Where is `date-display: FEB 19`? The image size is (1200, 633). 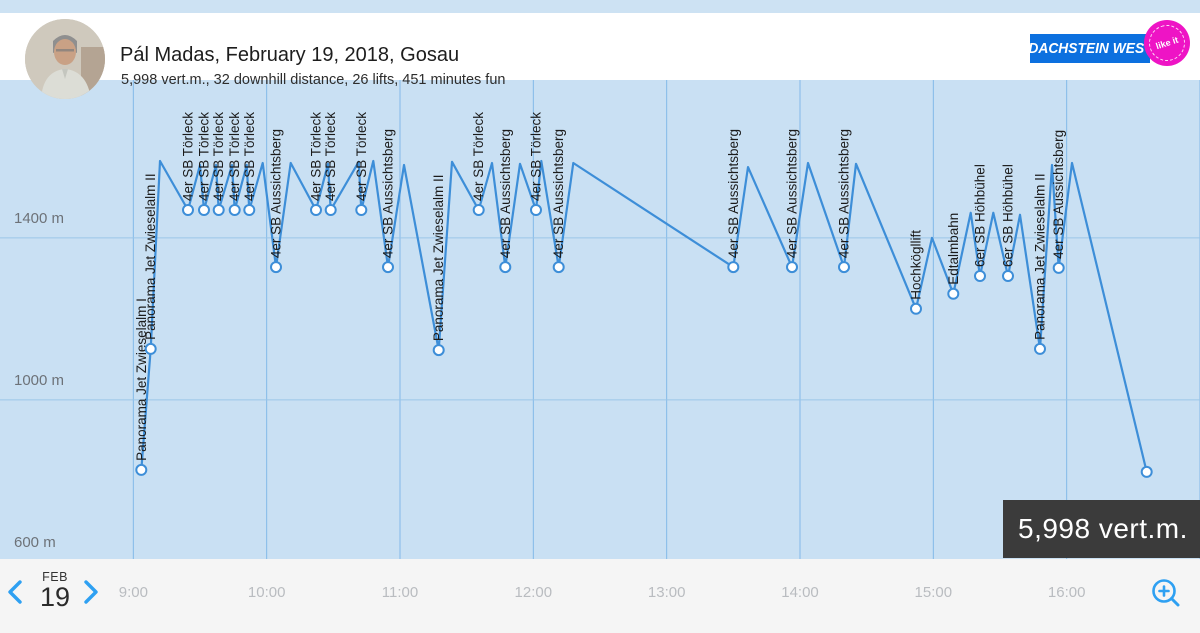 date-display: FEB 19 is located at coordinates (55, 591).